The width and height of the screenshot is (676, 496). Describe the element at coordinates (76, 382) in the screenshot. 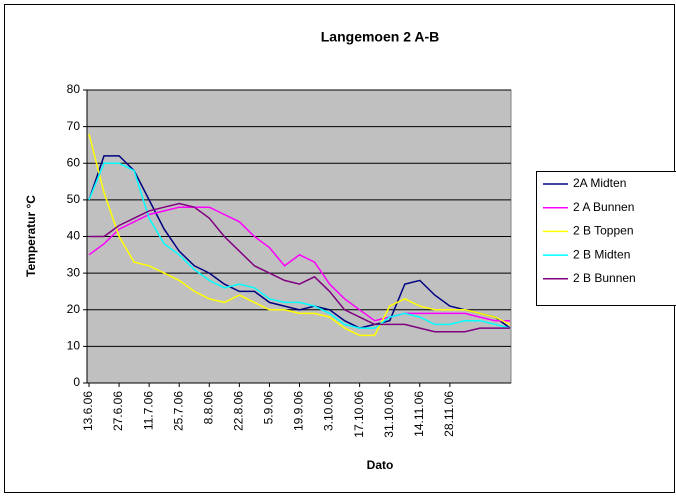

I see `y-tick-label: 0` at that location.